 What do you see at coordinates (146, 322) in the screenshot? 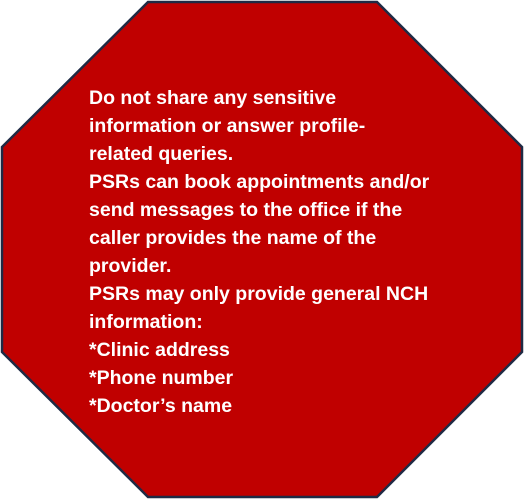
I see `message-line: information:` at bounding box center [146, 322].